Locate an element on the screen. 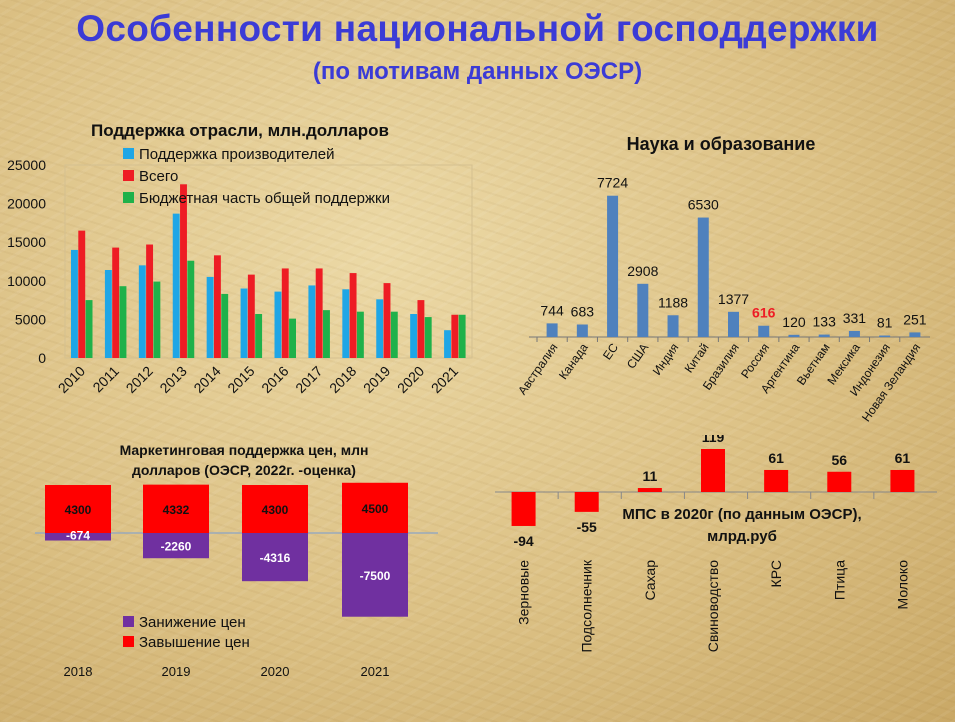 The width and height of the screenshot is (955, 722). data-label: 119 is located at coordinates (713, 440).